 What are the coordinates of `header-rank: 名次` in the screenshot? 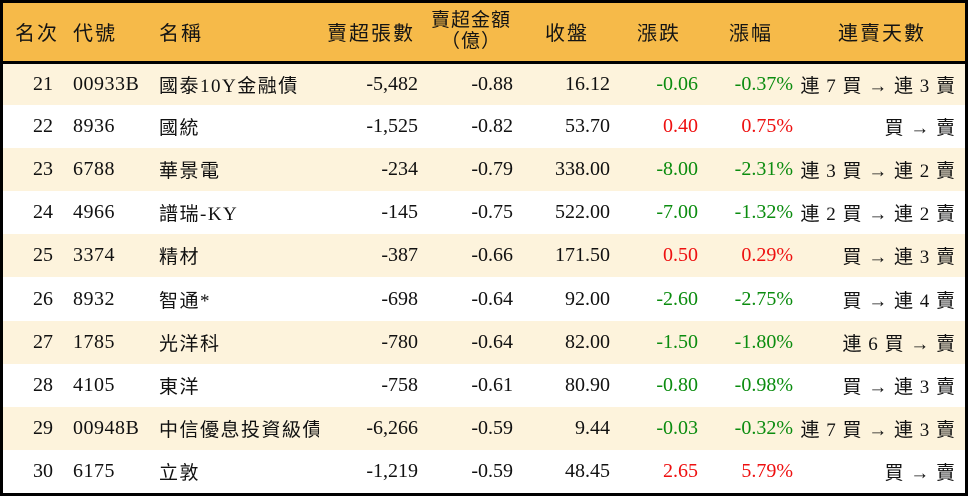 It's located at (35, 33).